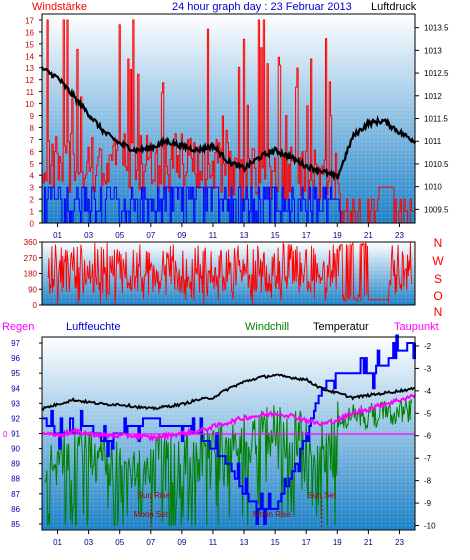  I want to click on x-tick-label: 21, so click(368, 235).